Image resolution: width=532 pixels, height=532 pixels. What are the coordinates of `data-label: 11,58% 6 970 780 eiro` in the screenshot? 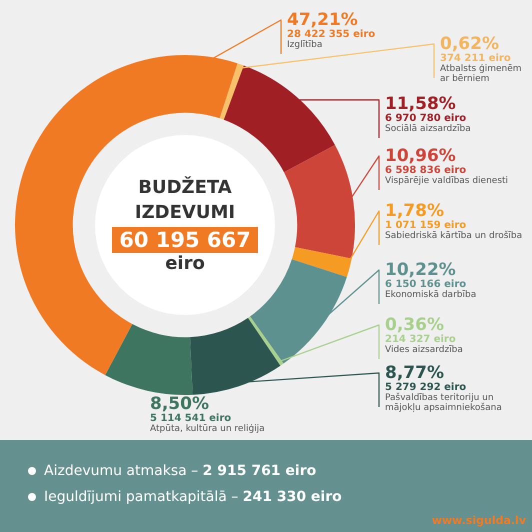 It's located at (426, 109).